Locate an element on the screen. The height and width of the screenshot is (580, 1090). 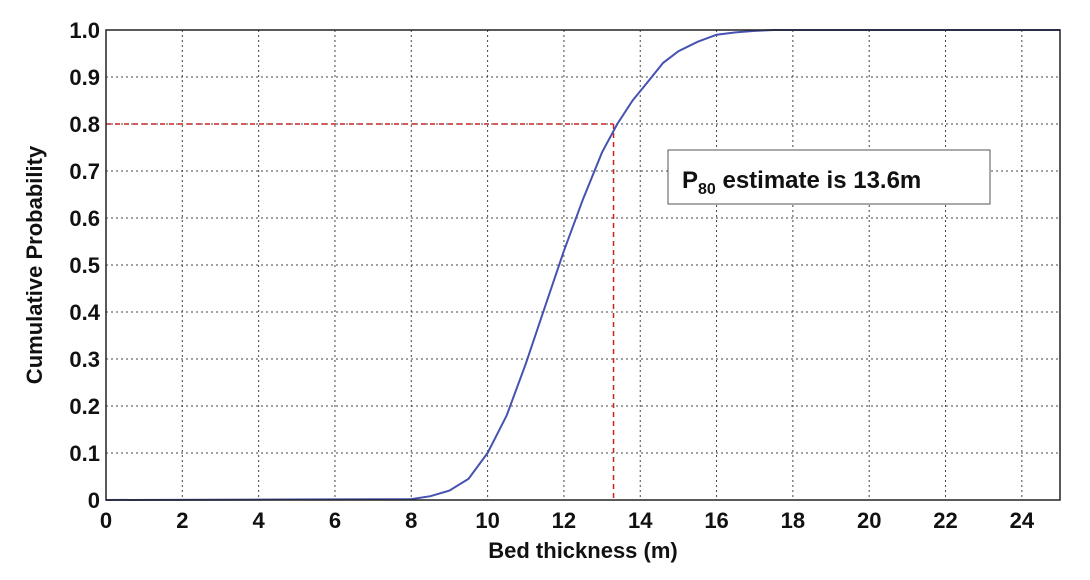
x-tick-labels: 0 2 4 6 8 10 12 14 16 18 20 22 24 is located at coordinates (567, 520).